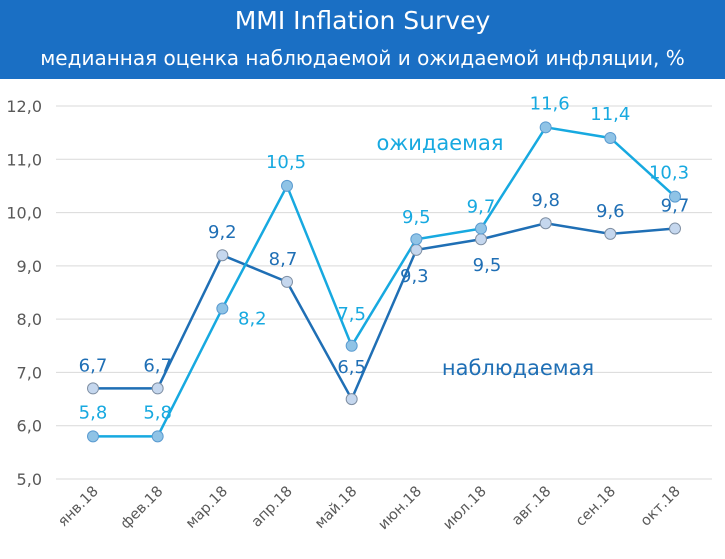 The width and height of the screenshot is (725, 559). I want to click on x-tick-label: фев.18, so click(142, 508).